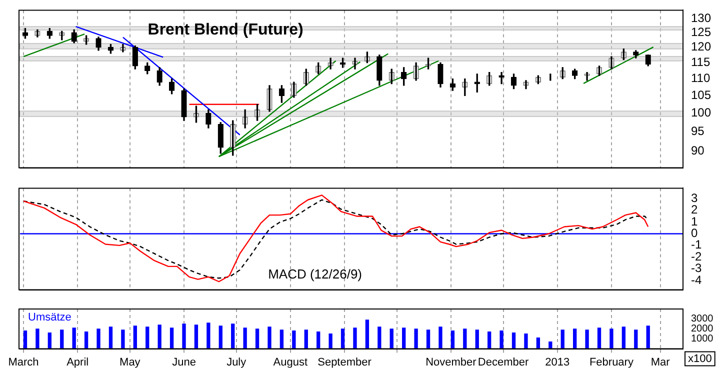 The height and width of the screenshot is (372, 723). I want to click on x-tick-label: December, so click(503, 362).